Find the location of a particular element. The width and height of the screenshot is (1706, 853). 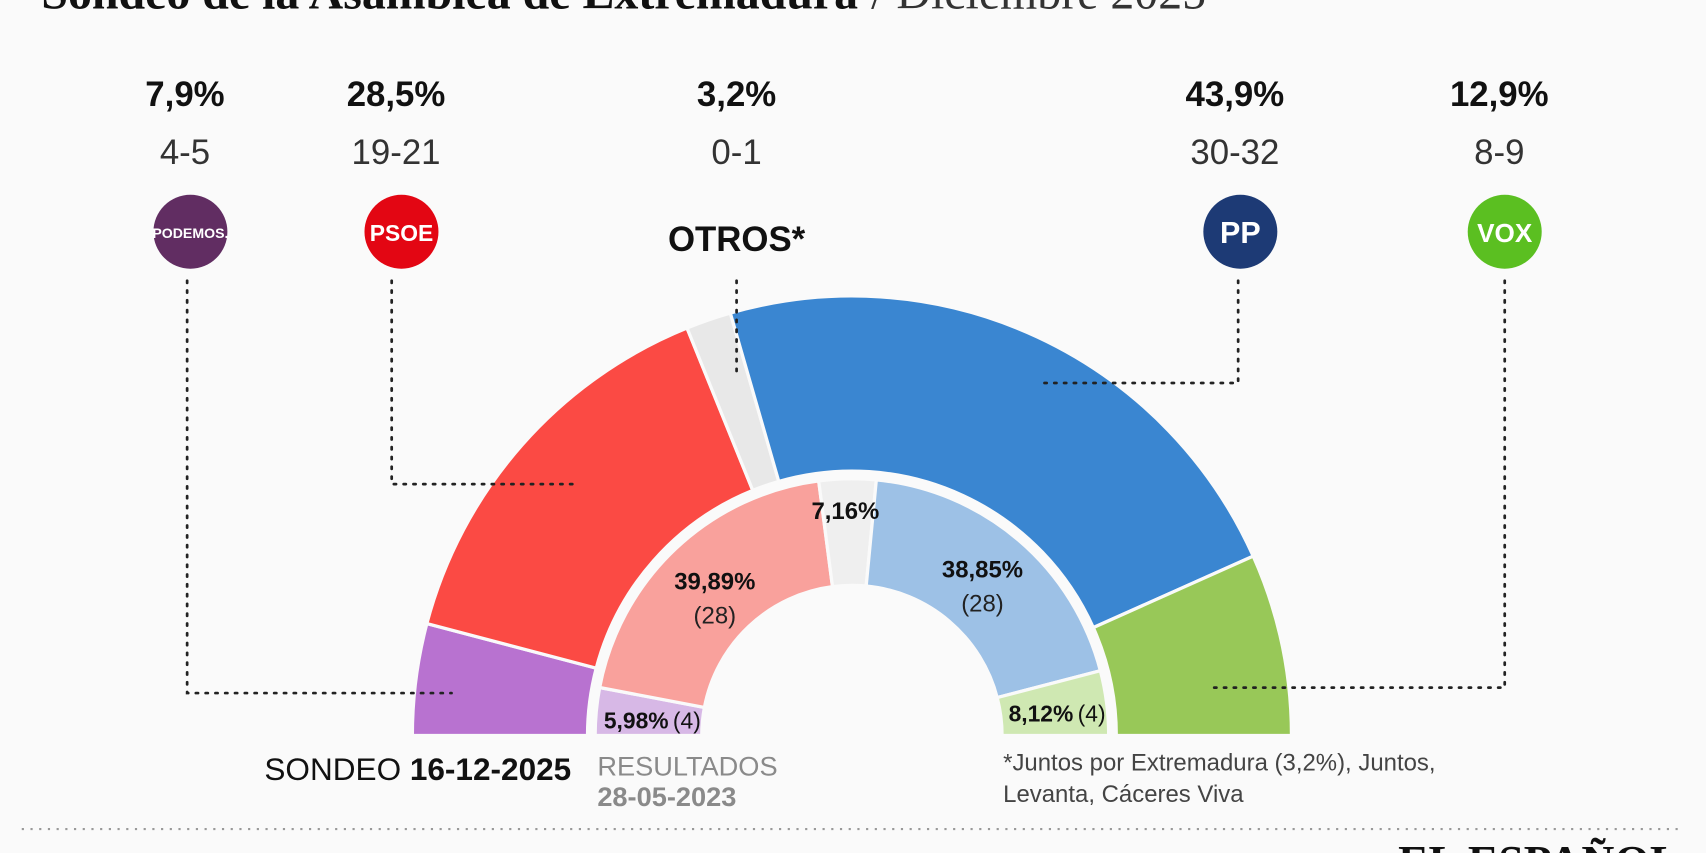

legend-date: 28-05-2023 is located at coordinates (666, 796).